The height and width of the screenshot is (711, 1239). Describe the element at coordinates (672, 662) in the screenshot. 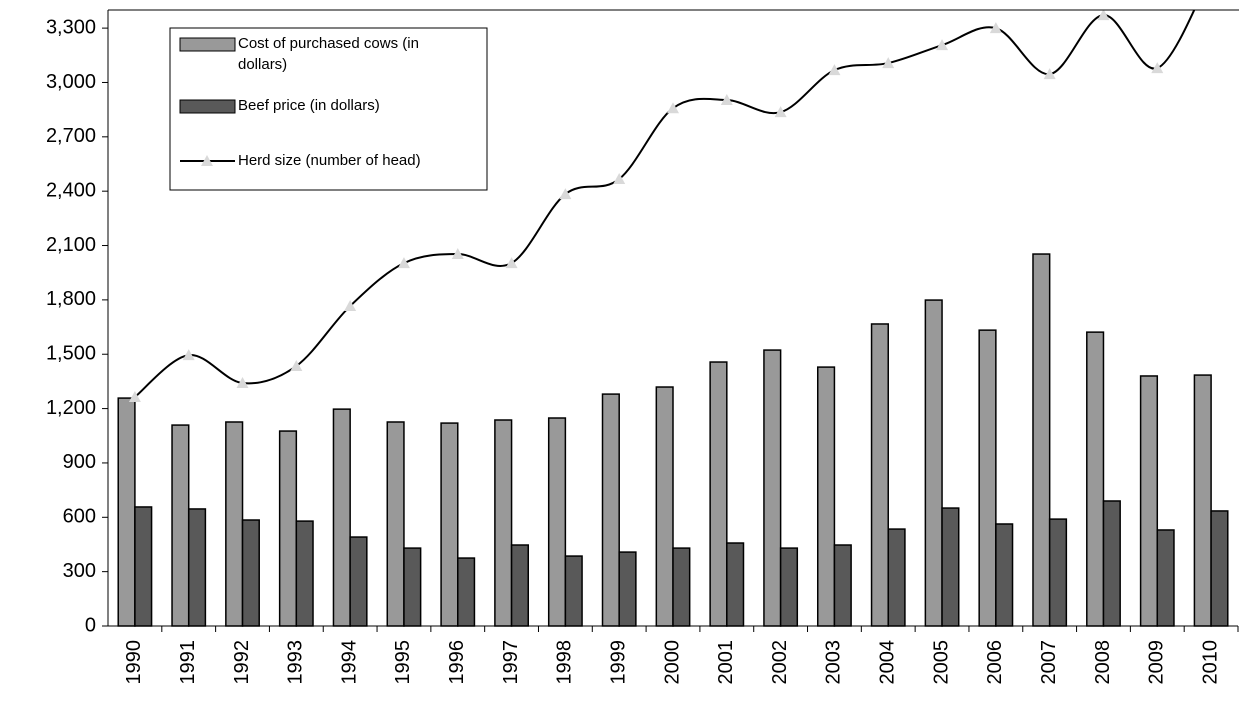

I see `x-tick-label: 2000` at that location.